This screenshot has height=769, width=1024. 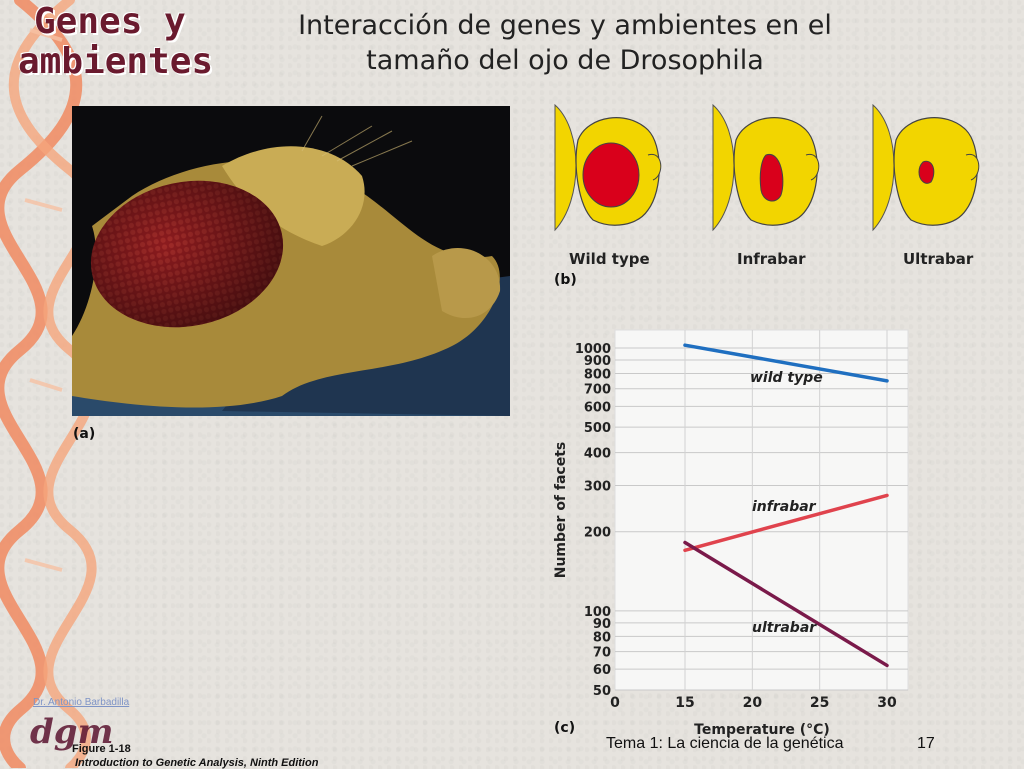 What do you see at coordinates (786, 523) in the screenshot?
I see `series-line-infrabar` at bounding box center [786, 523].